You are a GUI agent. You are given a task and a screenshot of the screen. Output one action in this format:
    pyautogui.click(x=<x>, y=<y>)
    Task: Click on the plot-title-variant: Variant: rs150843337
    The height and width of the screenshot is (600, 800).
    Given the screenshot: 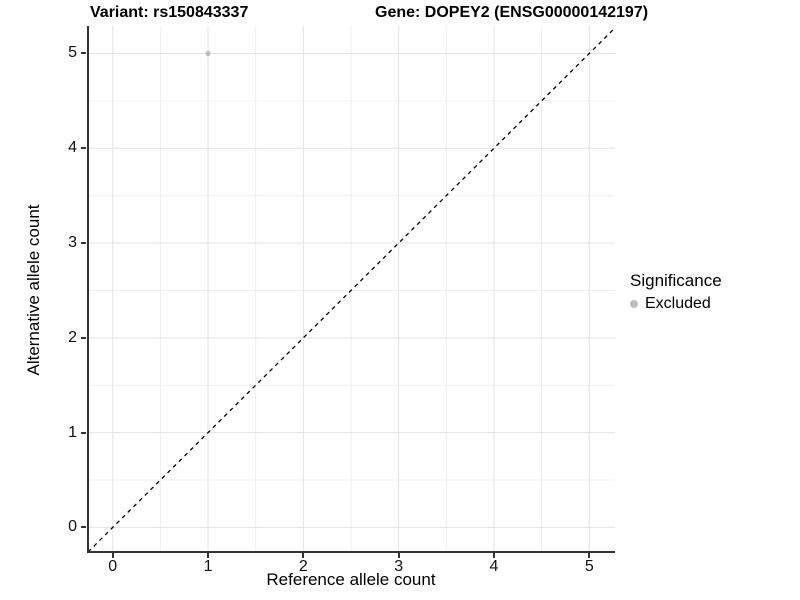 What is the action you would take?
    pyautogui.click(x=169, y=12)
    